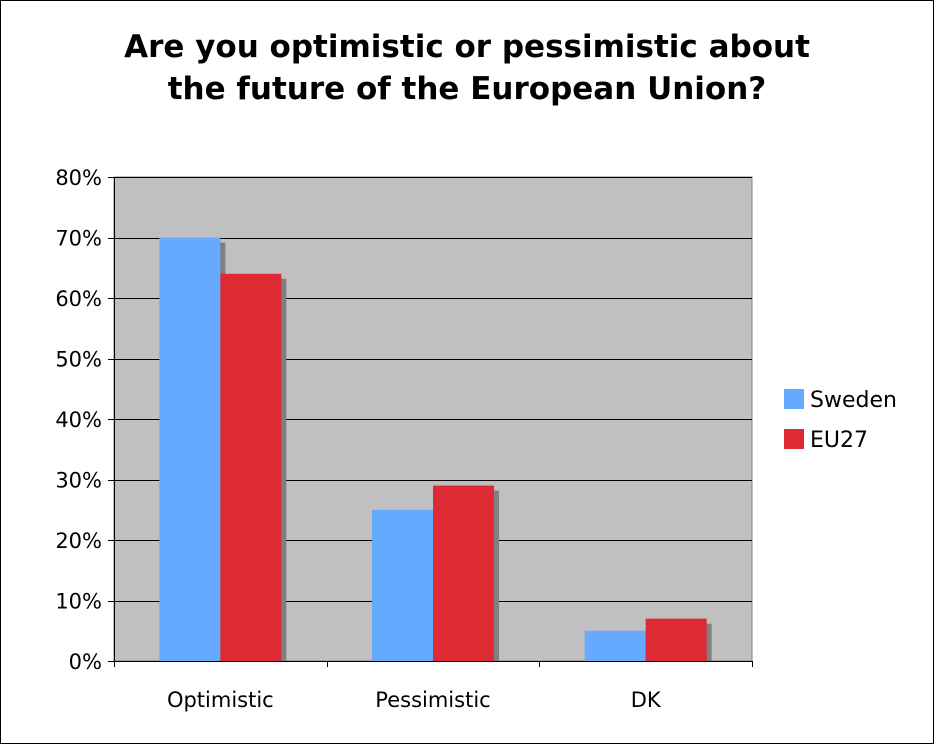 This screenshot has height=744, width=934. I want to click on bar-eu27-pessimistic, so click(463, 573).